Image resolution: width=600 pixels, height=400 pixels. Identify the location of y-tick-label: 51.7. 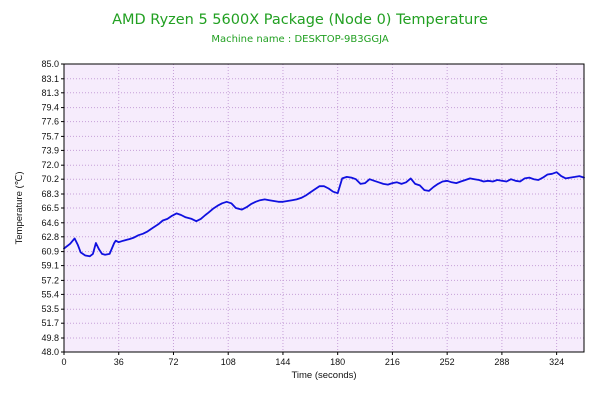
(50, 323).